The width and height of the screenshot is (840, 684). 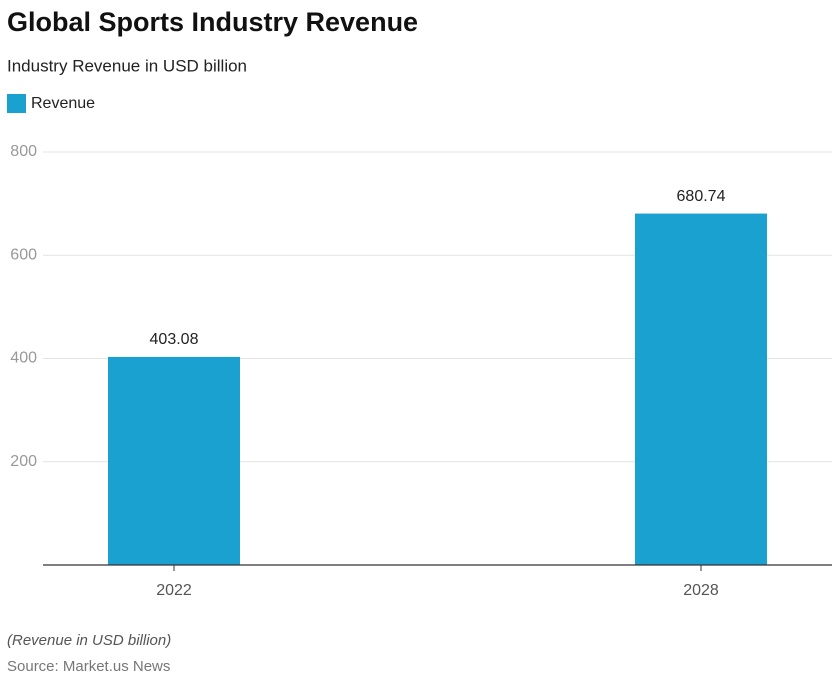 I want to click on note: (Revenue in USD billion), so click(x=89, y=640).